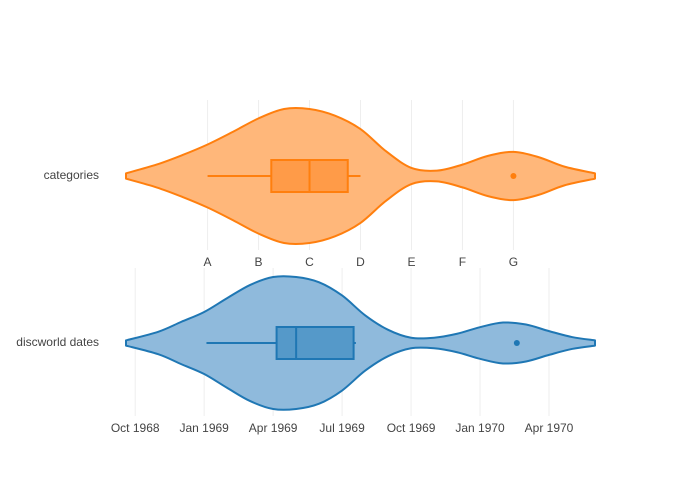  I want to click on x-tick-labels-categories: A B C D E F G, so click(361, 262).